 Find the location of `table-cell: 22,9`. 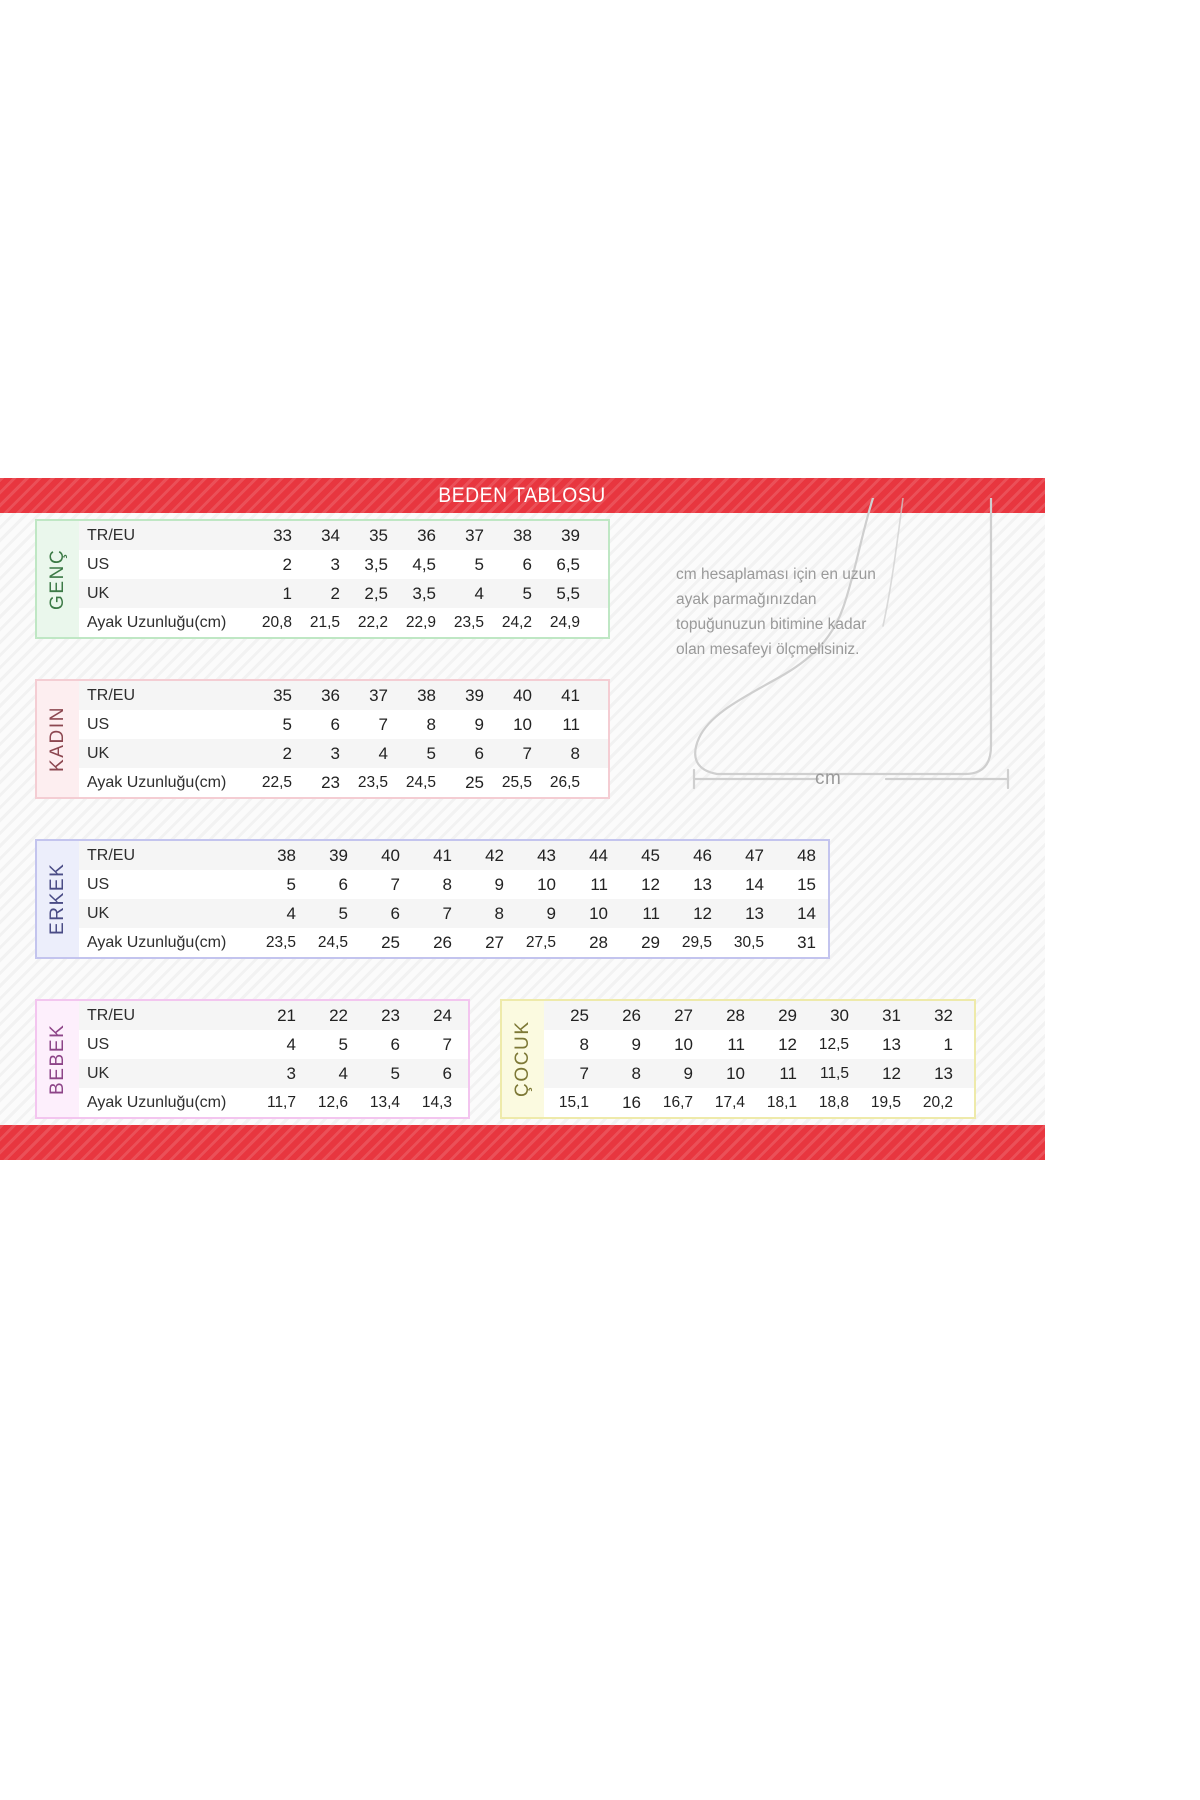

table-cell: 22,9 is located at coordinates (420, 622).